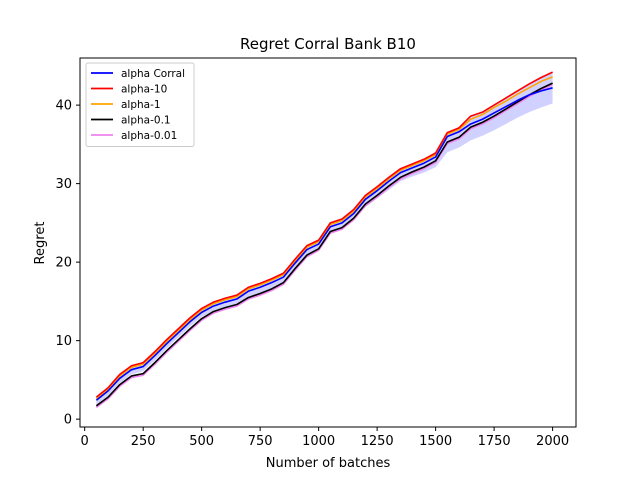 The image size is (640, 480). I want to click on legend-frame, so click(140, 104).